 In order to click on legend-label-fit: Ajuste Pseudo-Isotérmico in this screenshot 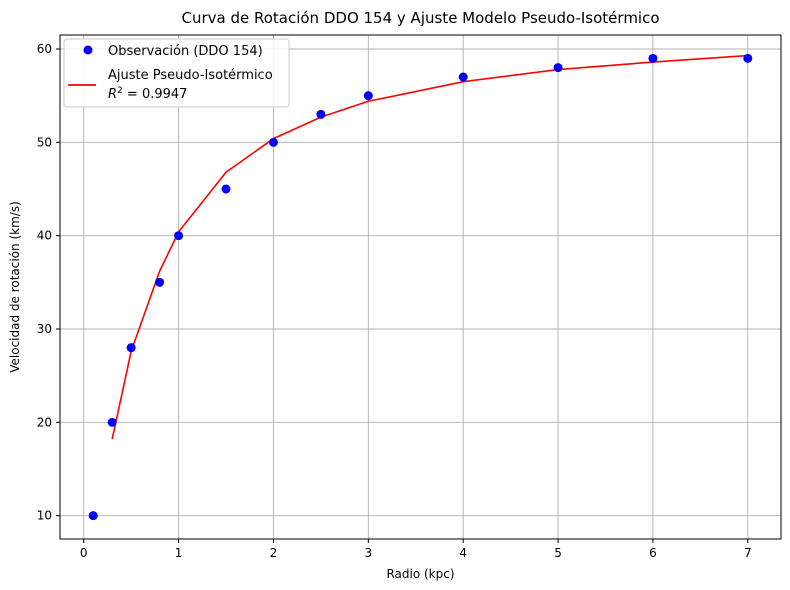, I will do `click(190, 75)`.